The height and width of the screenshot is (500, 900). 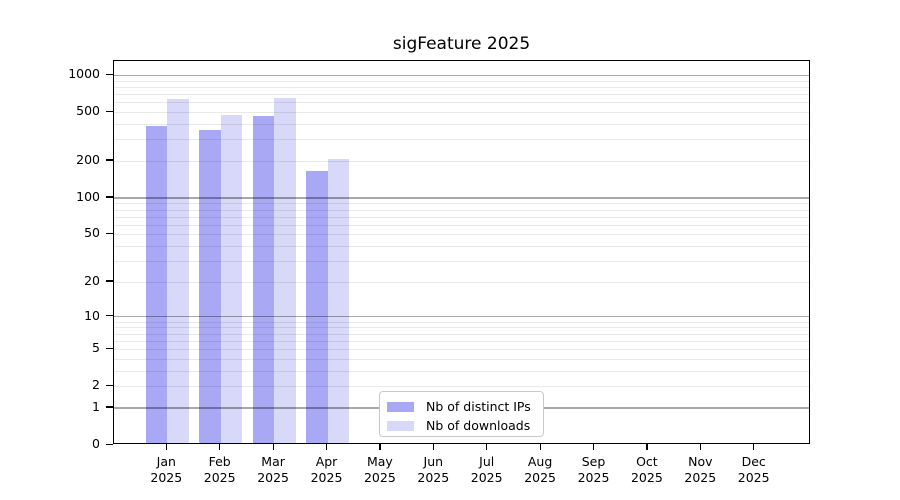 What do you see at coordinates (156, 284) in the screenshot?
I see `bar-ips-jan` at bounding box center [156, 284].